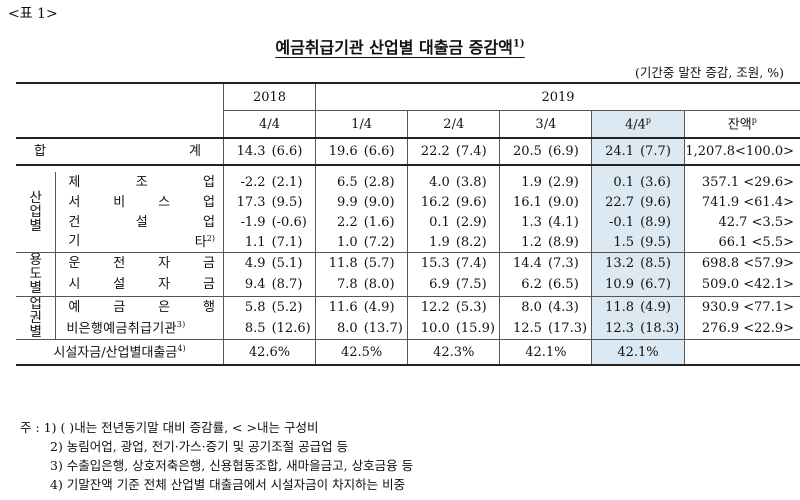  I want to click on cell-balance-empty, so click(742, 353).